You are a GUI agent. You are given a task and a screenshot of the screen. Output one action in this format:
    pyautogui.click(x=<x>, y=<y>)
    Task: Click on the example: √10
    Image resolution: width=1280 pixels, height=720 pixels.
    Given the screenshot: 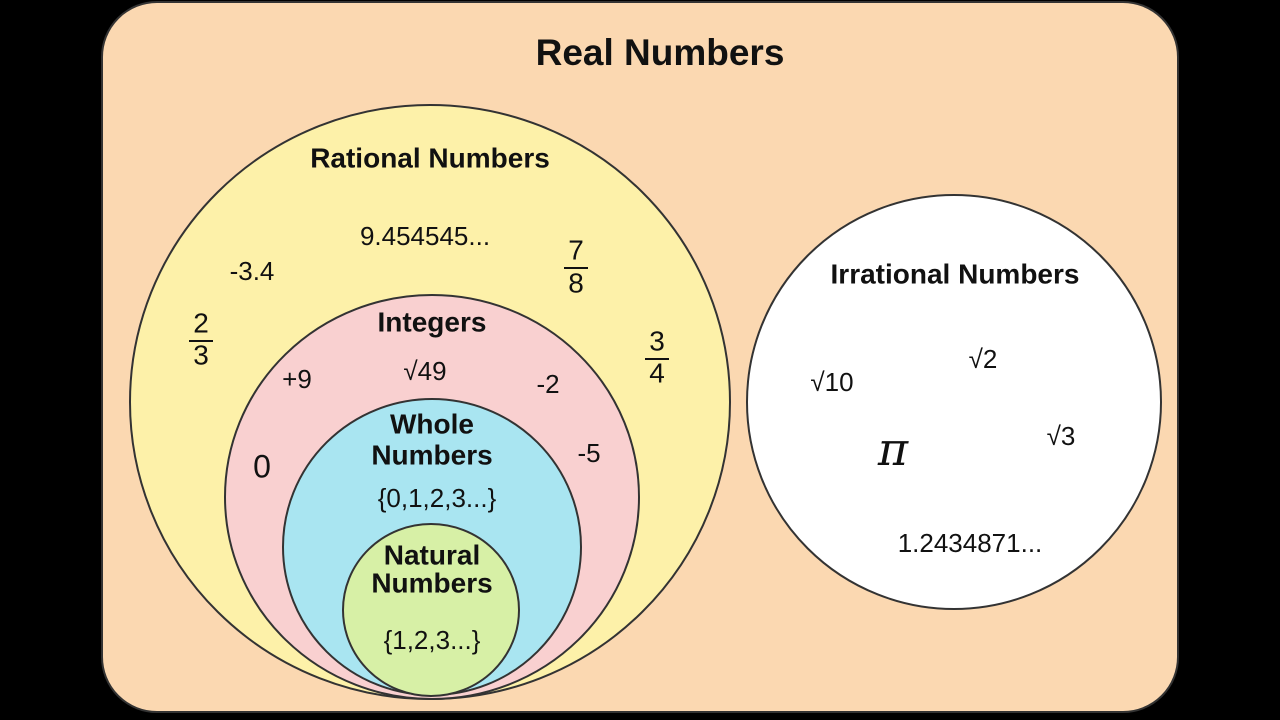 What is the action you would take?
    pyautogui.click(x=831, y=382)
    